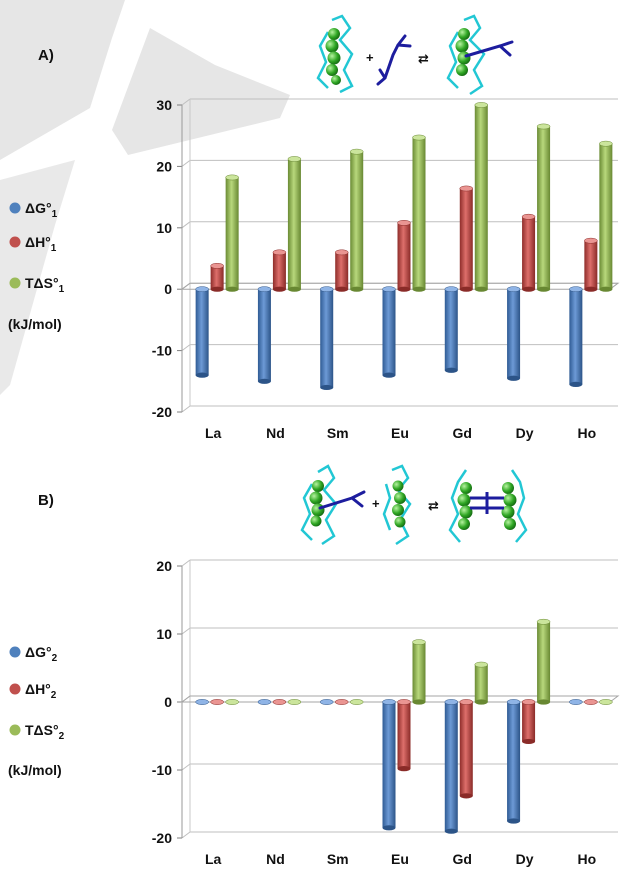 The image size is (624, 886). I want to click on legend-entry: ΔG°2, so click(33, 654).